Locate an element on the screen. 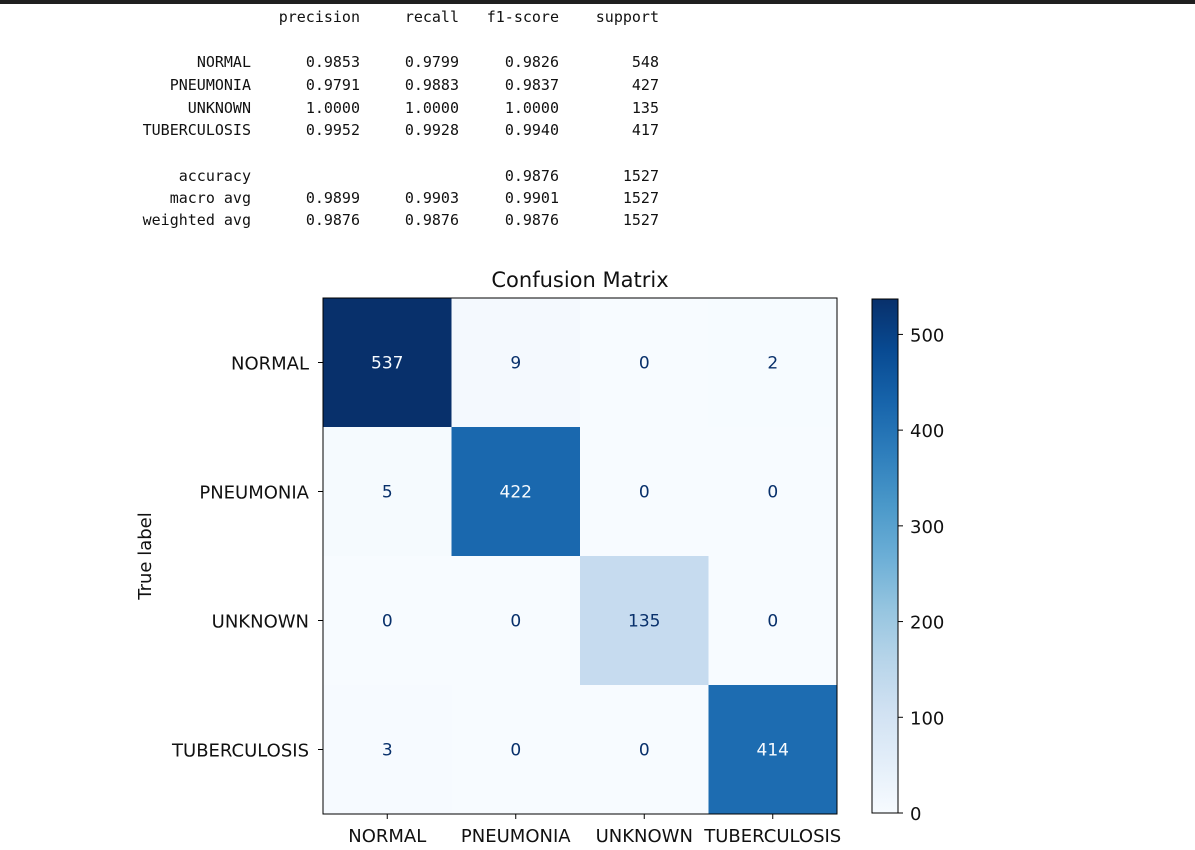 The height and width of the screenshot is (850, 1195). report-summary-label: macro avg is located at coordinates (210, 198).